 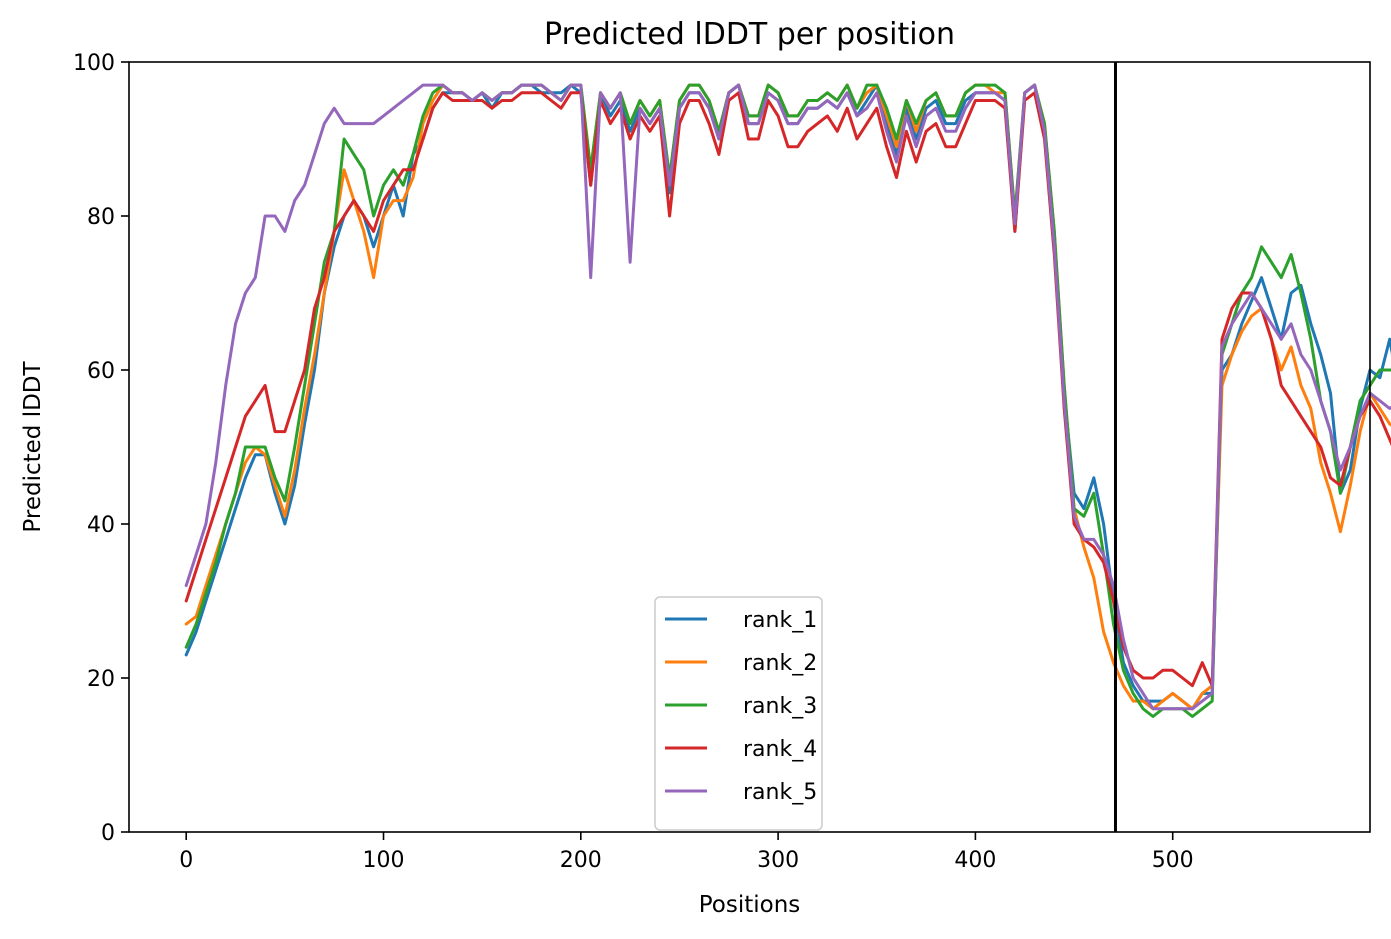 I want to click on y-tick-label: 40, so click(x=101, y=525).